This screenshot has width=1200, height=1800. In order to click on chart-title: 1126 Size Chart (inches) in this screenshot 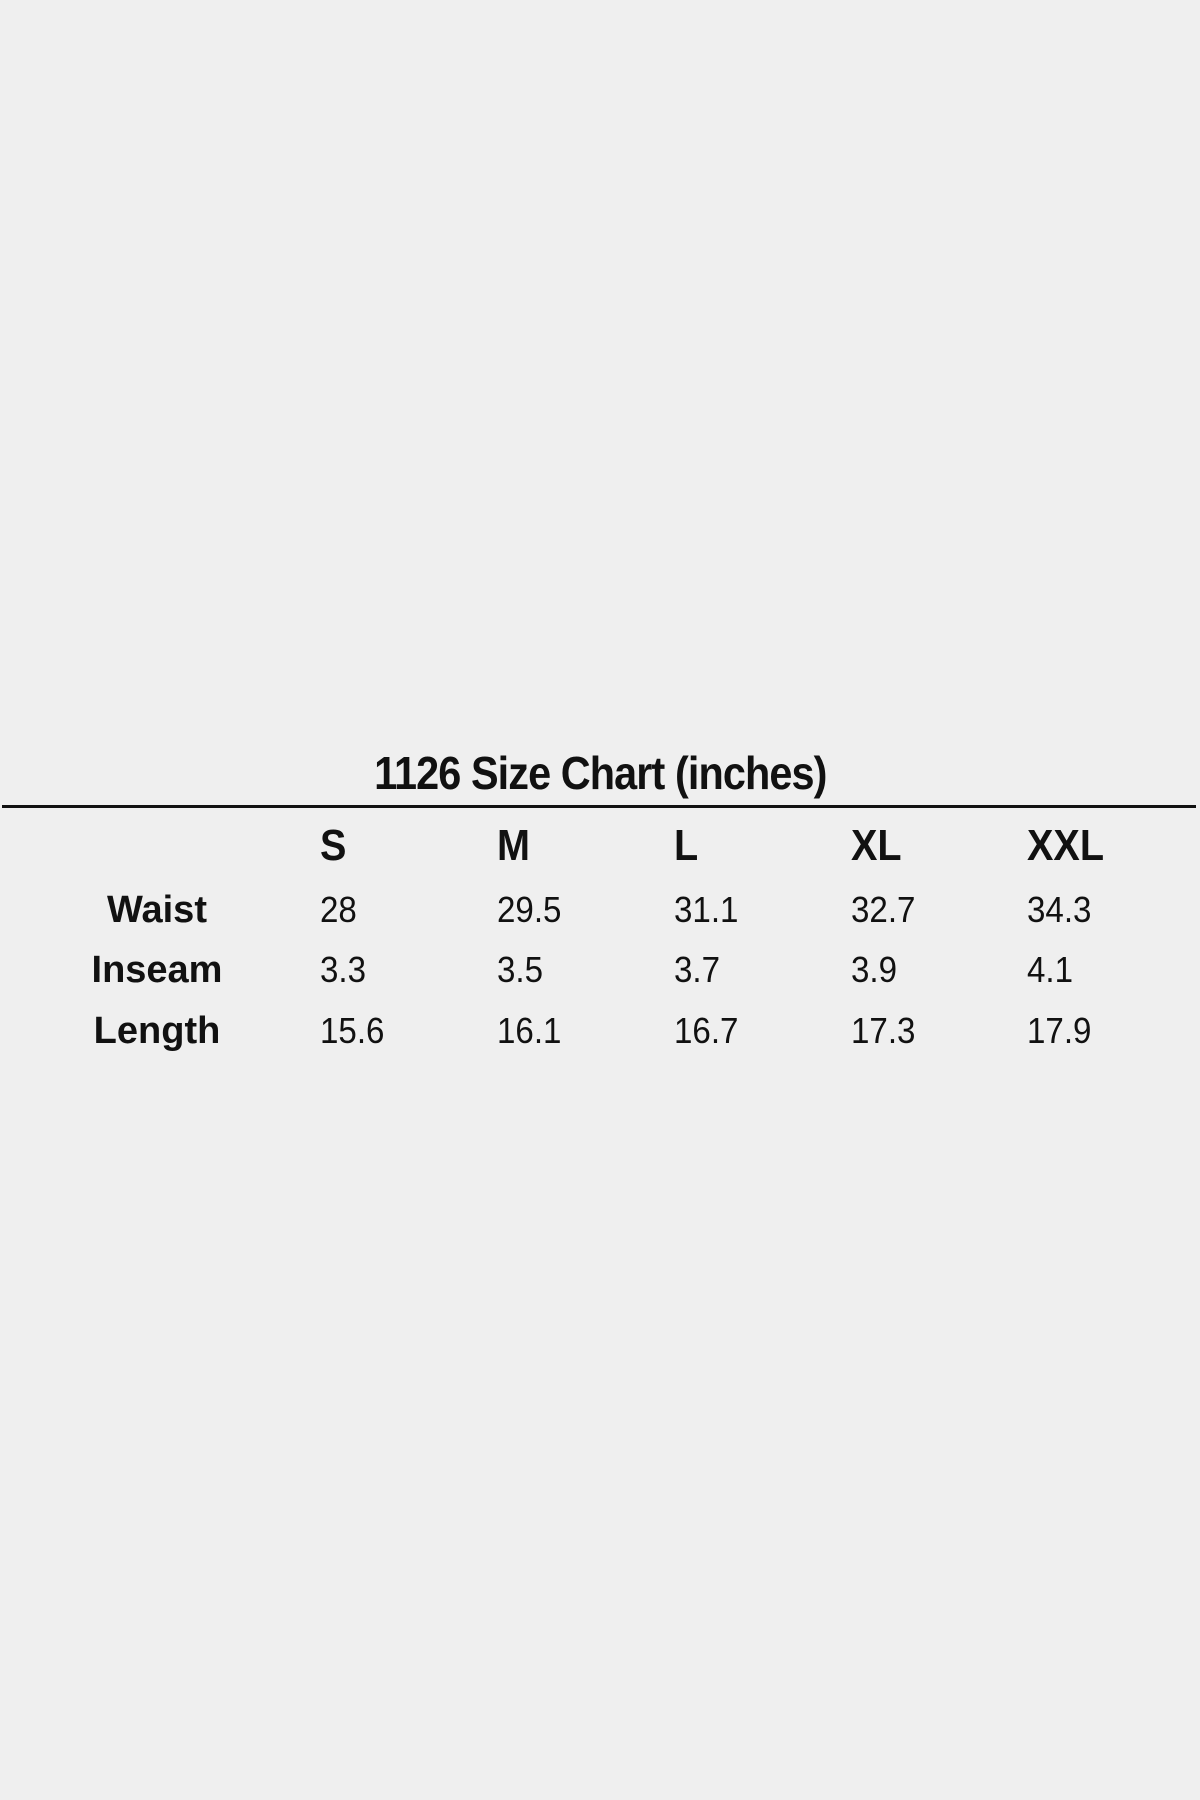, I will do `click(600, 773)`.